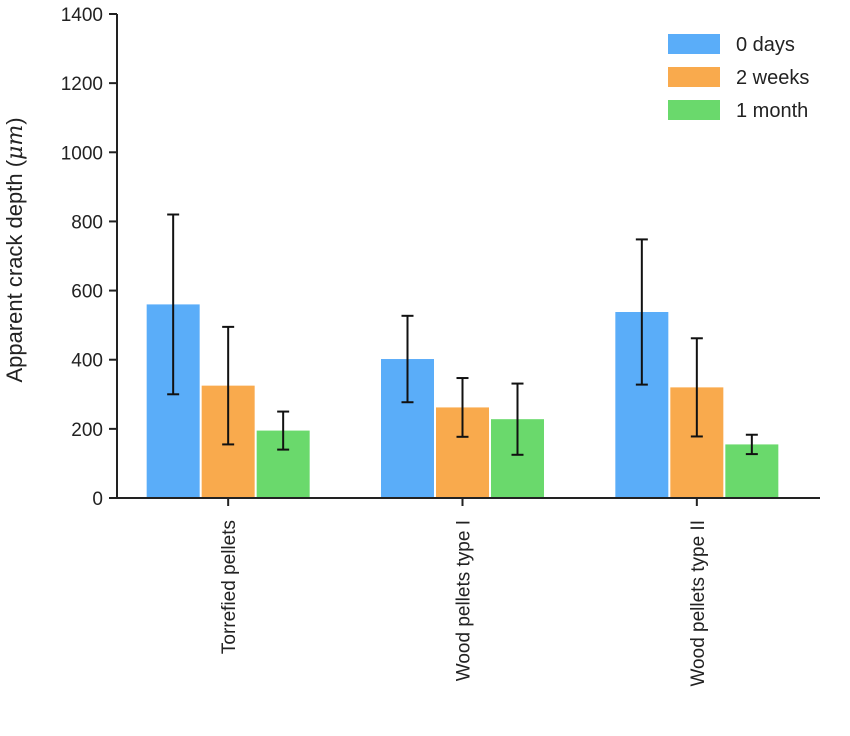 The height and width of the screenshot is (736, 850). Describe the element at coordinates (87, 292) in the screenshot. I see `y-tick-label: 600` at that location.